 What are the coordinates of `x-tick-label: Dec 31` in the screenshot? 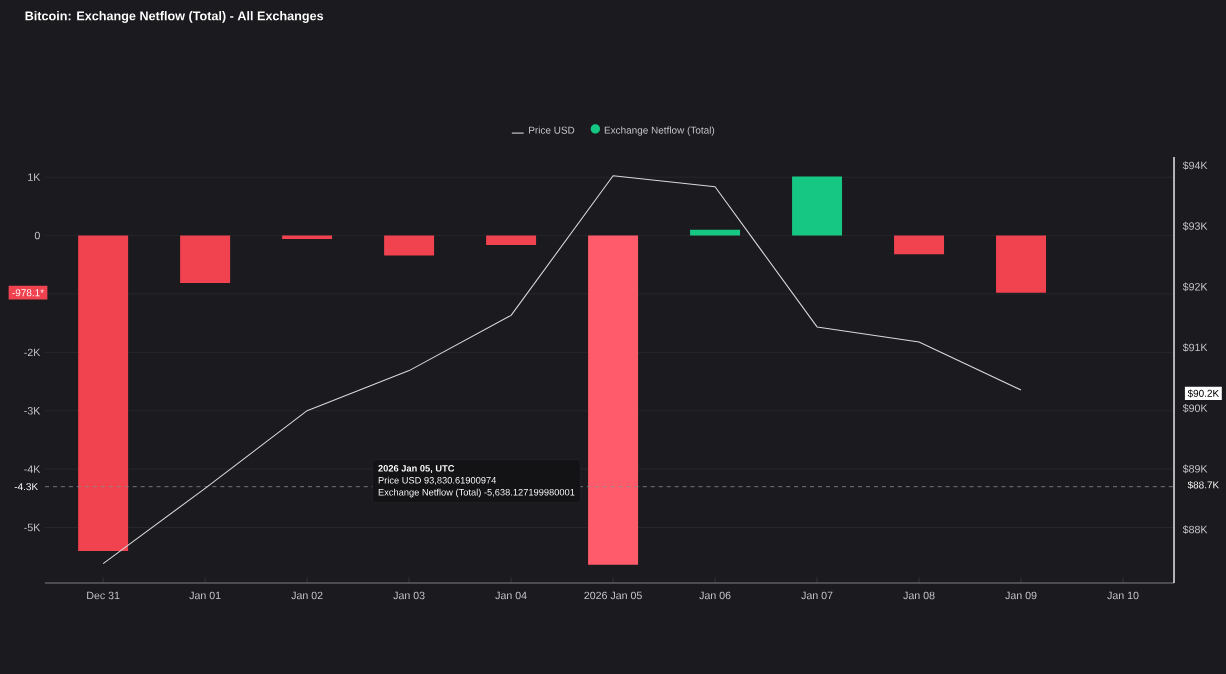 It's located at (103, 595).